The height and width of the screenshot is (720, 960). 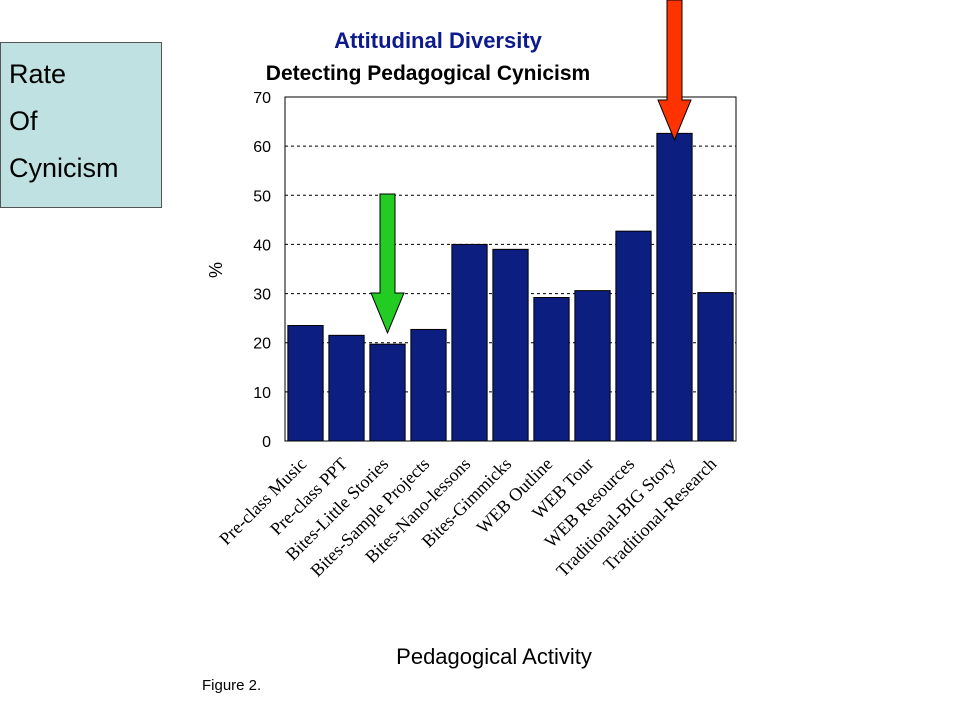 I want to click on red-down-arrow, so click(x=674, y=71).